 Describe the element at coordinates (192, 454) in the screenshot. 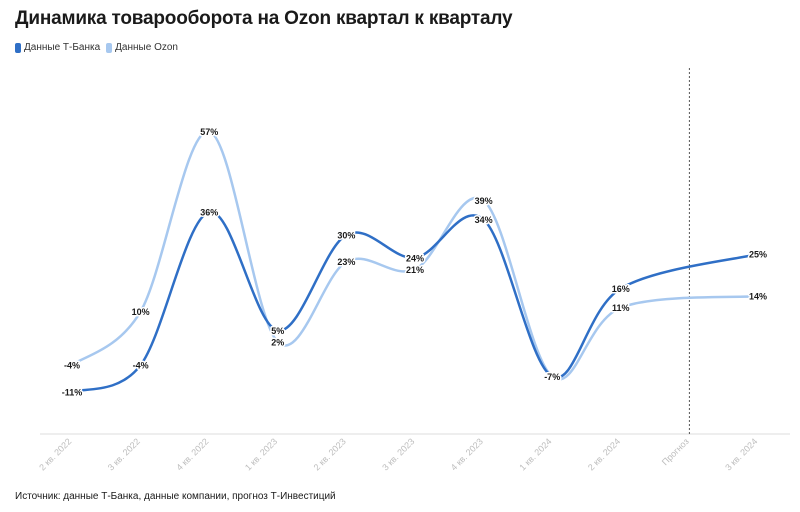

I see `x-tick-label: 4 кв. 2022` at that location.